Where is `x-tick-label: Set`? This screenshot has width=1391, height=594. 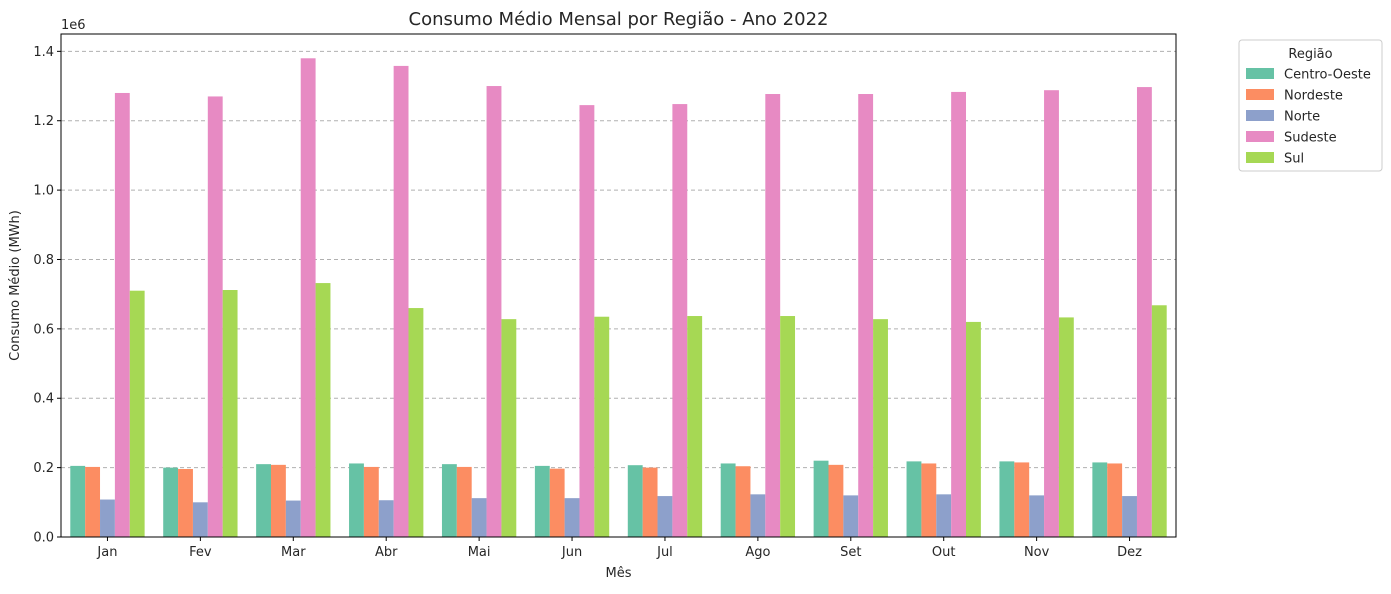 x-tick-label: Set is located at coordinates (850, 552).